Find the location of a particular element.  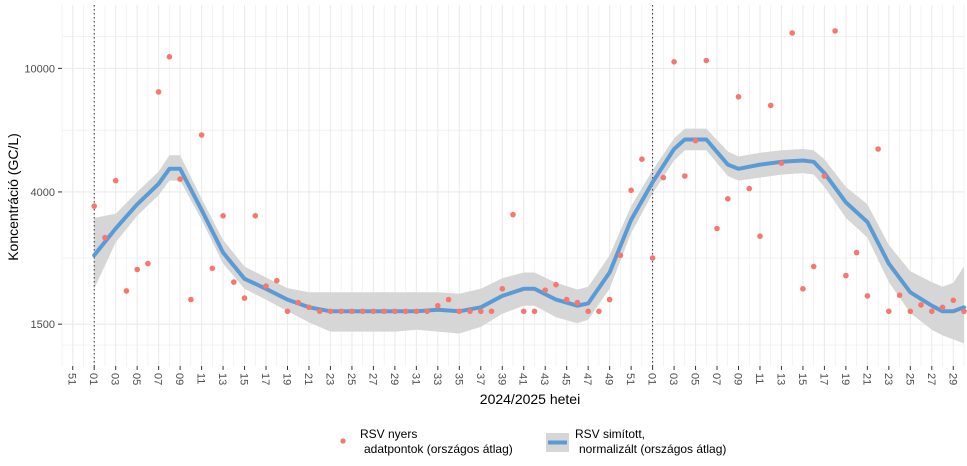

x-tick-label: 33 is located at coordinates (437, 379).